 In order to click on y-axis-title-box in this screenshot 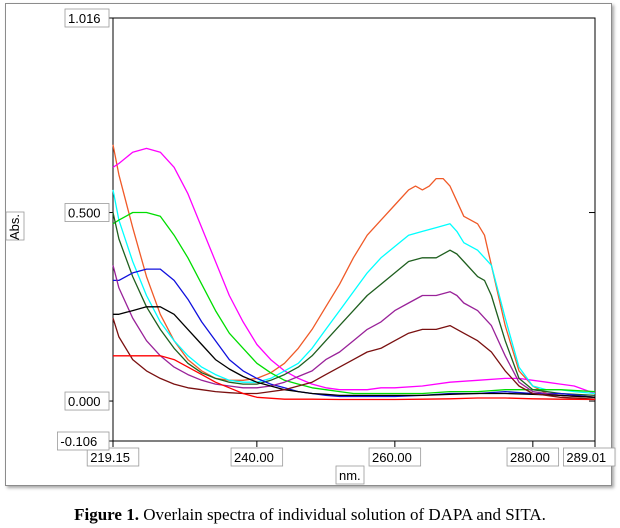, I will do `click(15, 226)`.